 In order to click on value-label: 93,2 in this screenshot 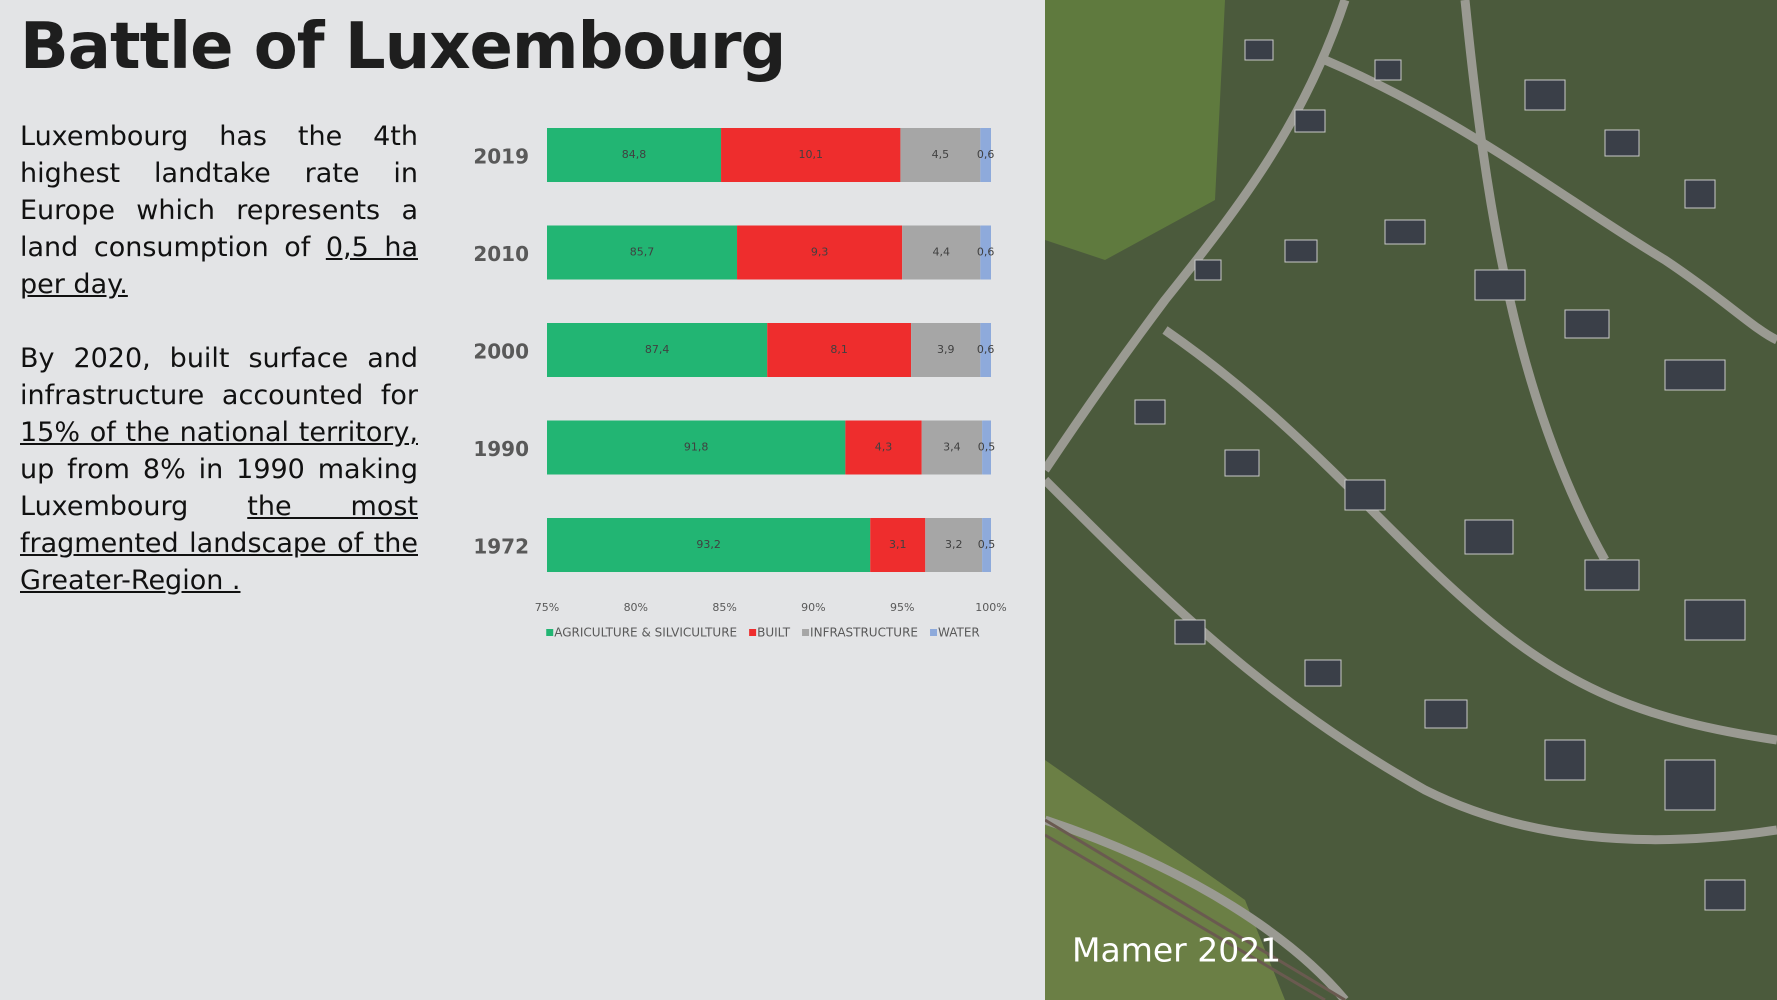, I will do `click(708, 544)`.